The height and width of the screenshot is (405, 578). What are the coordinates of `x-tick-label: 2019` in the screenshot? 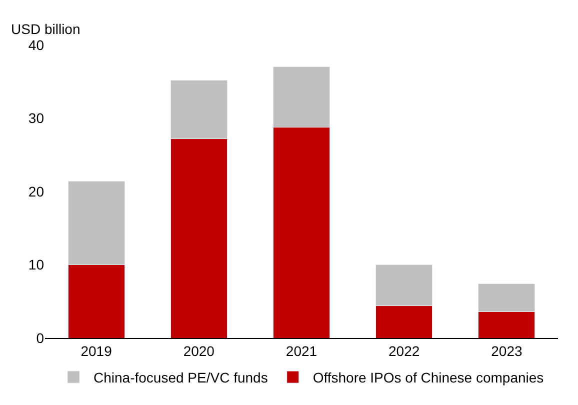 It's located at (96, 350).